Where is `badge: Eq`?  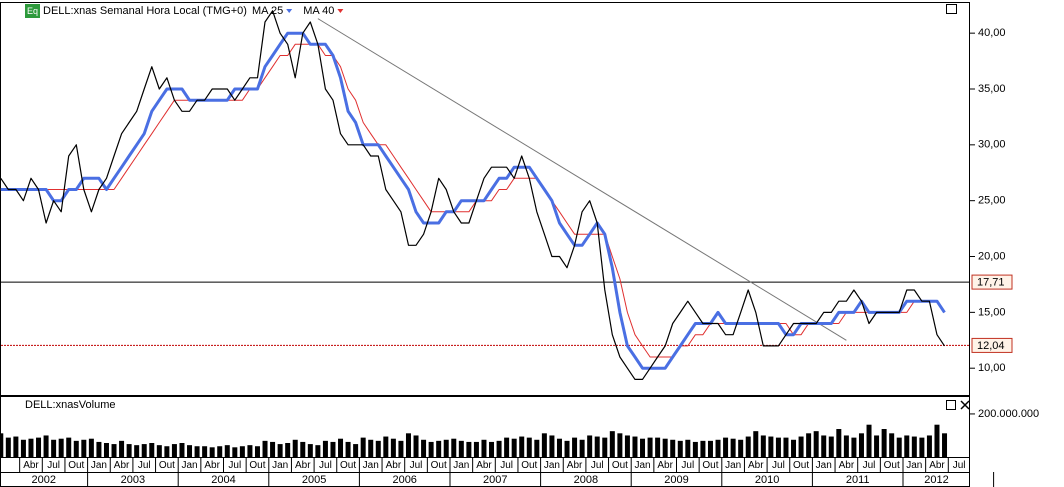 badge: Eq is located at coordinates (32, 11).